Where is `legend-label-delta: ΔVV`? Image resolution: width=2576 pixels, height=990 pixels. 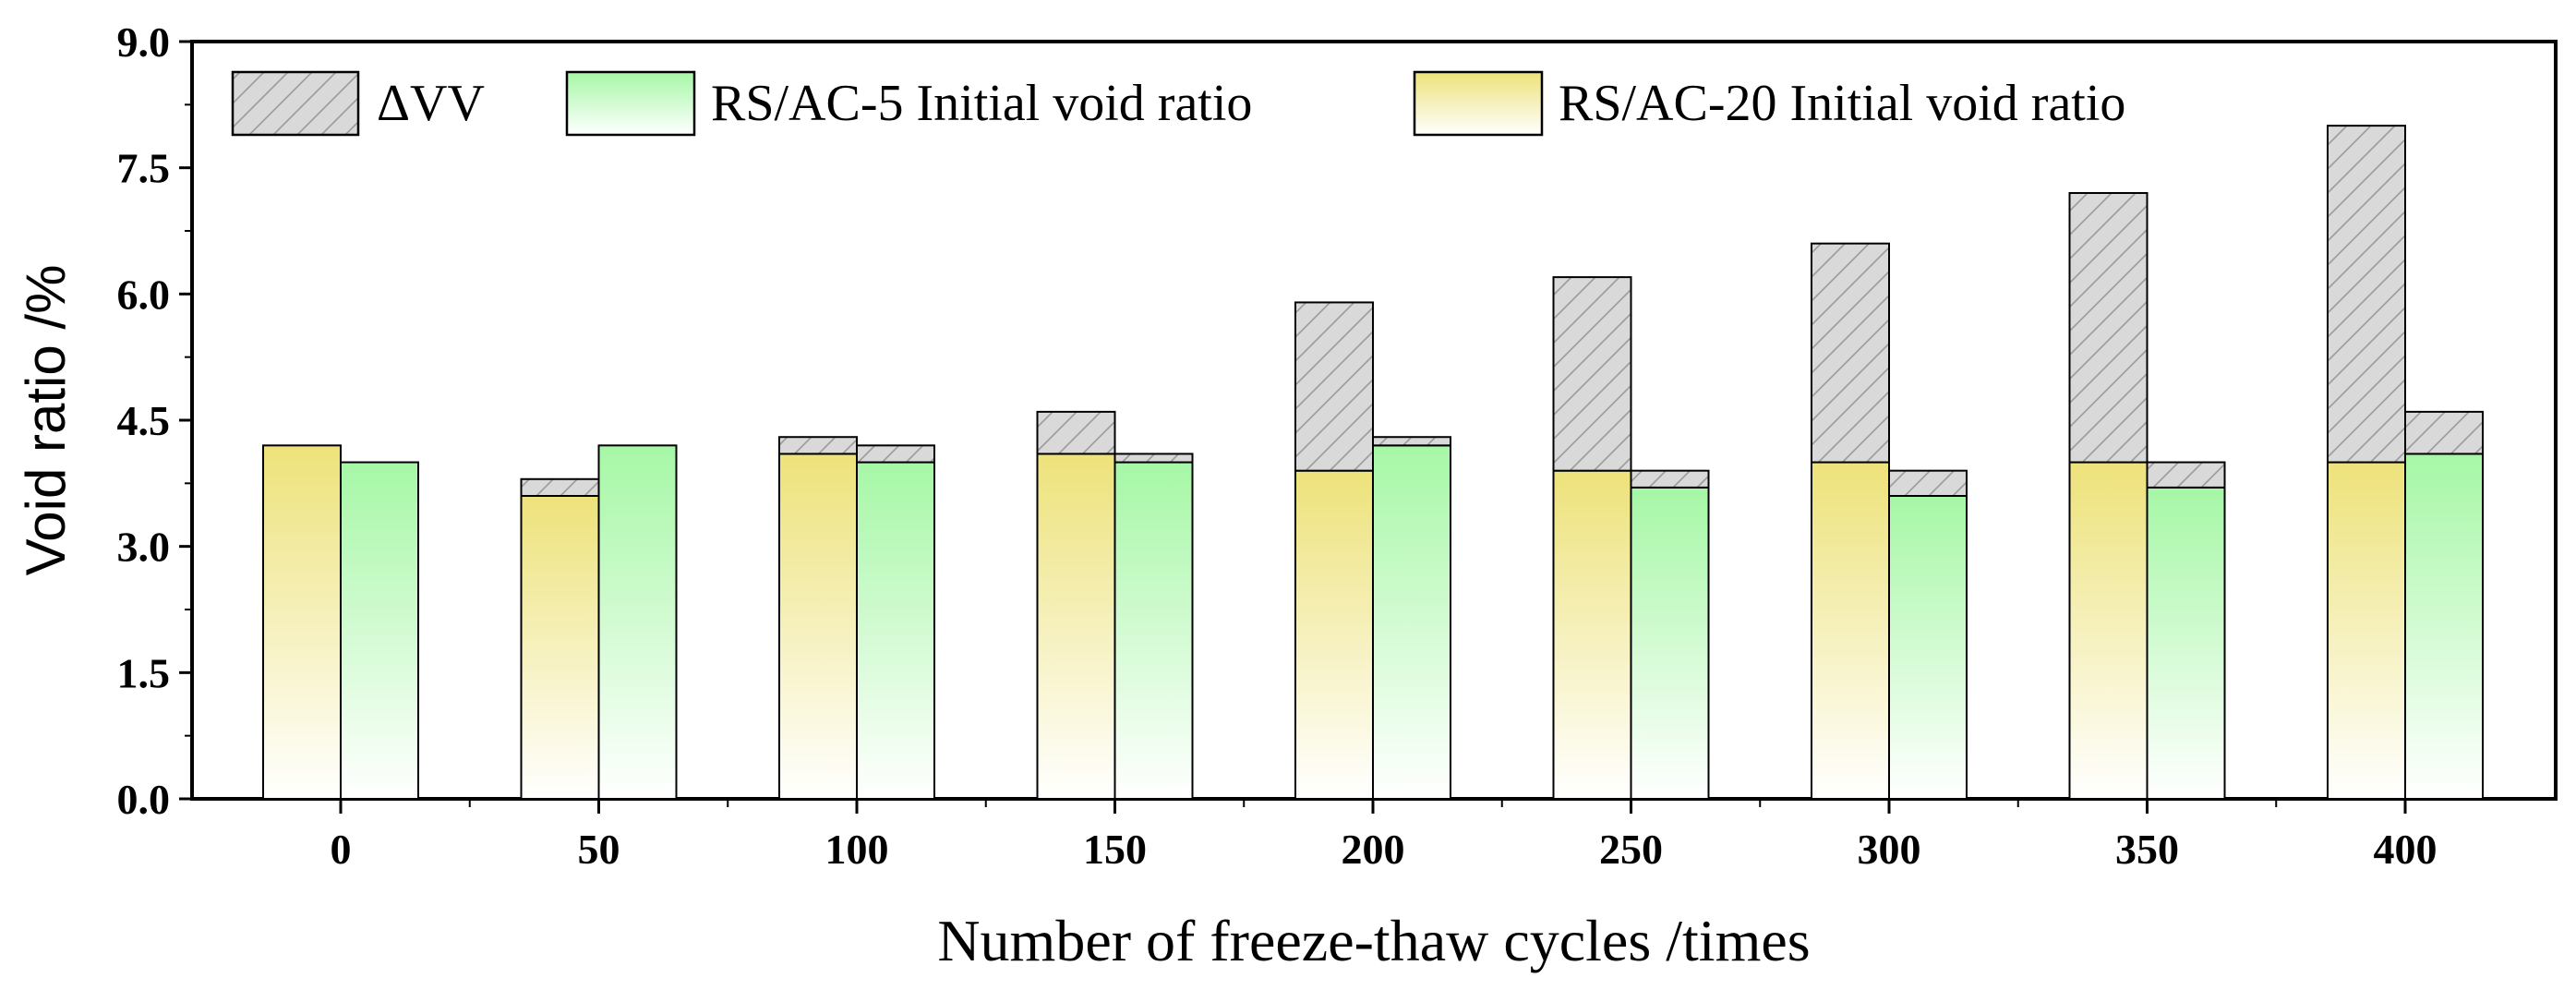 legend-label-delta: ΔVV is located at coordinates (431, 103).